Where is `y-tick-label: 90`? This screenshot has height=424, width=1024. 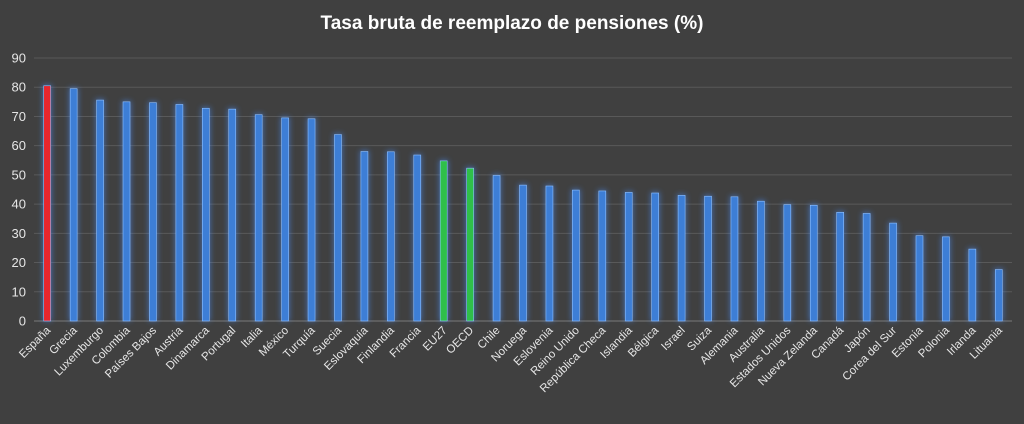 y-tick-label: 90 is located at coordinates (19, 58).